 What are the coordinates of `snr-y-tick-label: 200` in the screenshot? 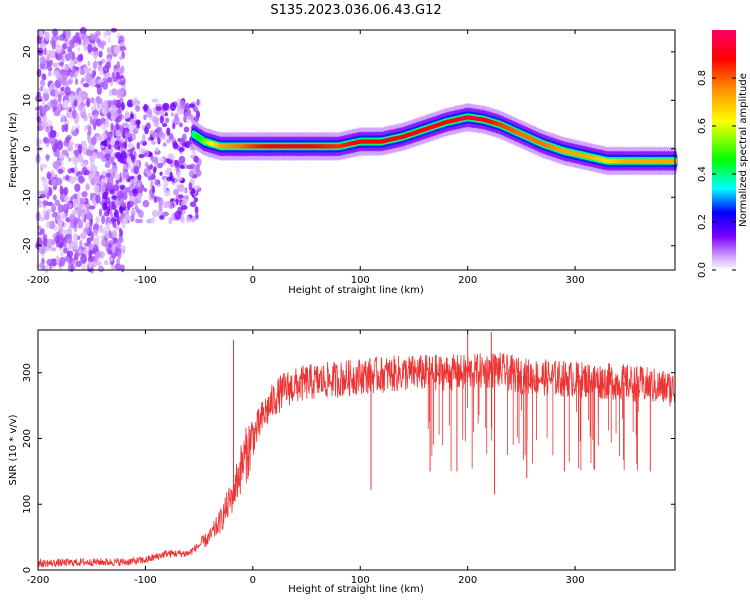 It's located at (27, 438).